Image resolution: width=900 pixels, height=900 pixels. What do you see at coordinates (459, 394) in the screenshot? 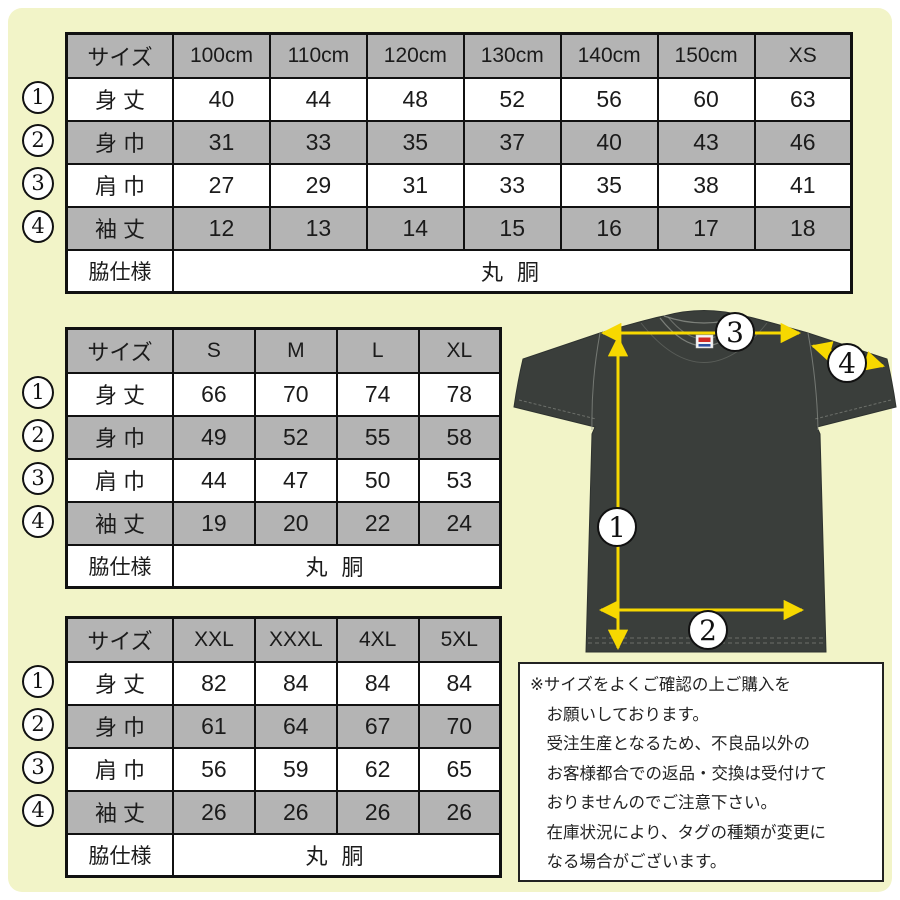
I see `measurement-cell: 78` at bounding box center [459, 394].